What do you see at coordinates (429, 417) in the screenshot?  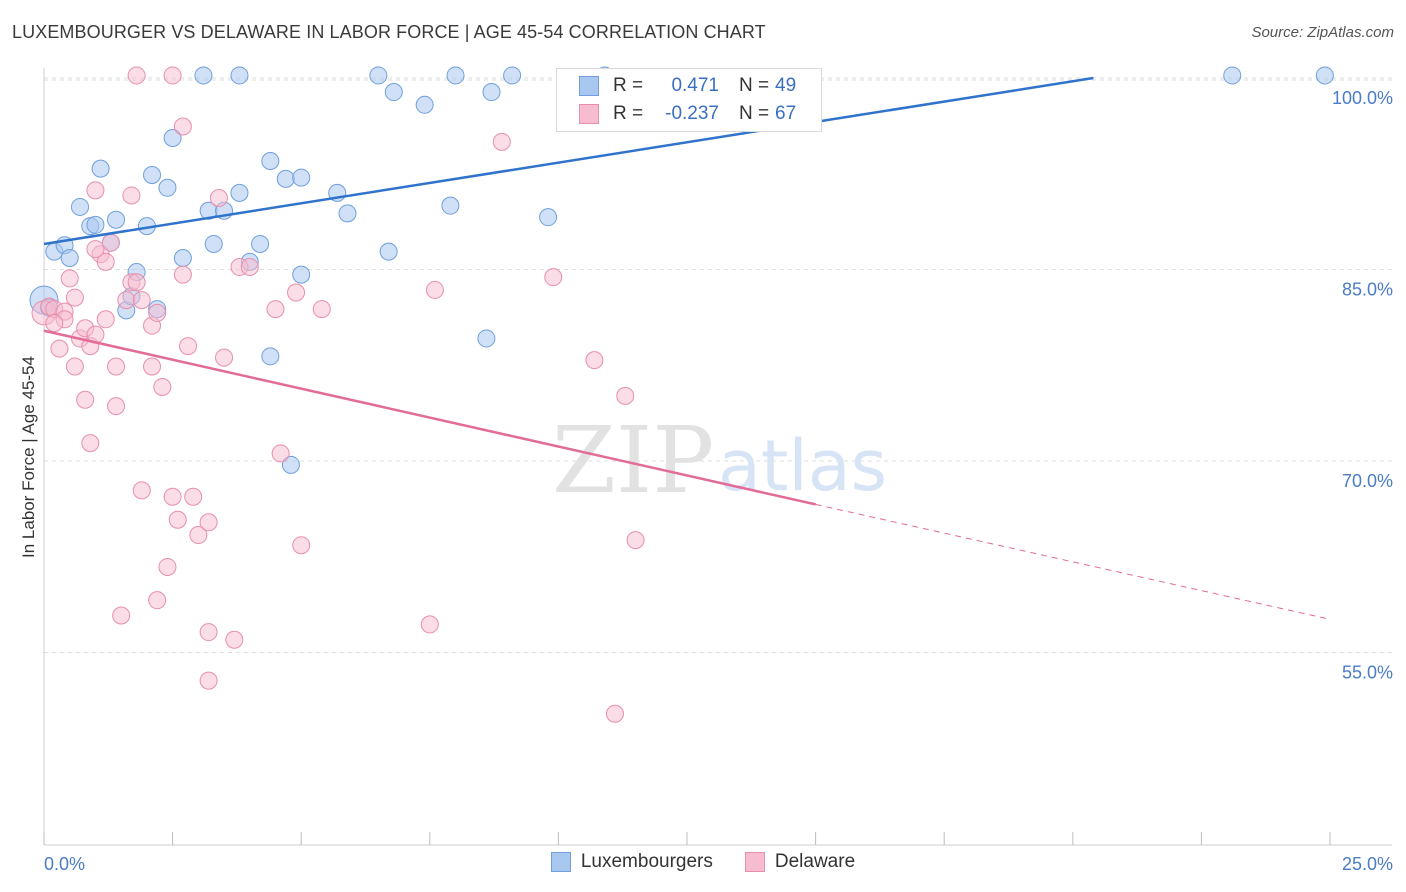 I see `delaware-trend-line` at bounding box center [429, 417].